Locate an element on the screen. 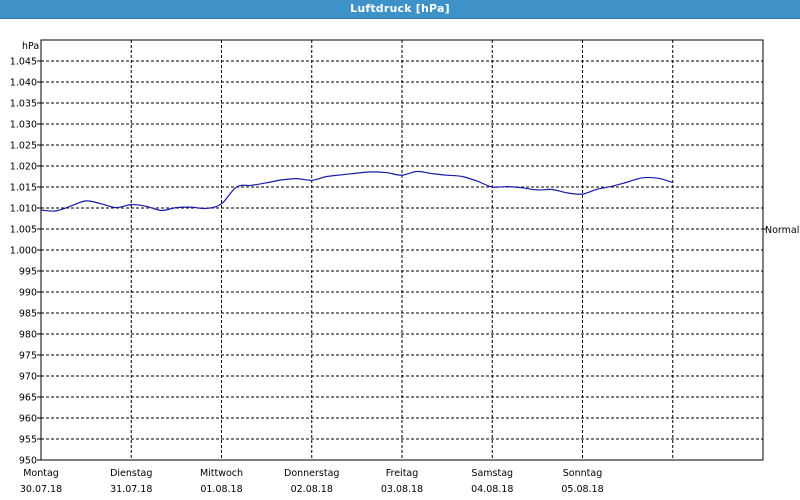 The image size is (800, 500). x-tick-date-label: 04.08.18 is located at coordinates (492, 489).